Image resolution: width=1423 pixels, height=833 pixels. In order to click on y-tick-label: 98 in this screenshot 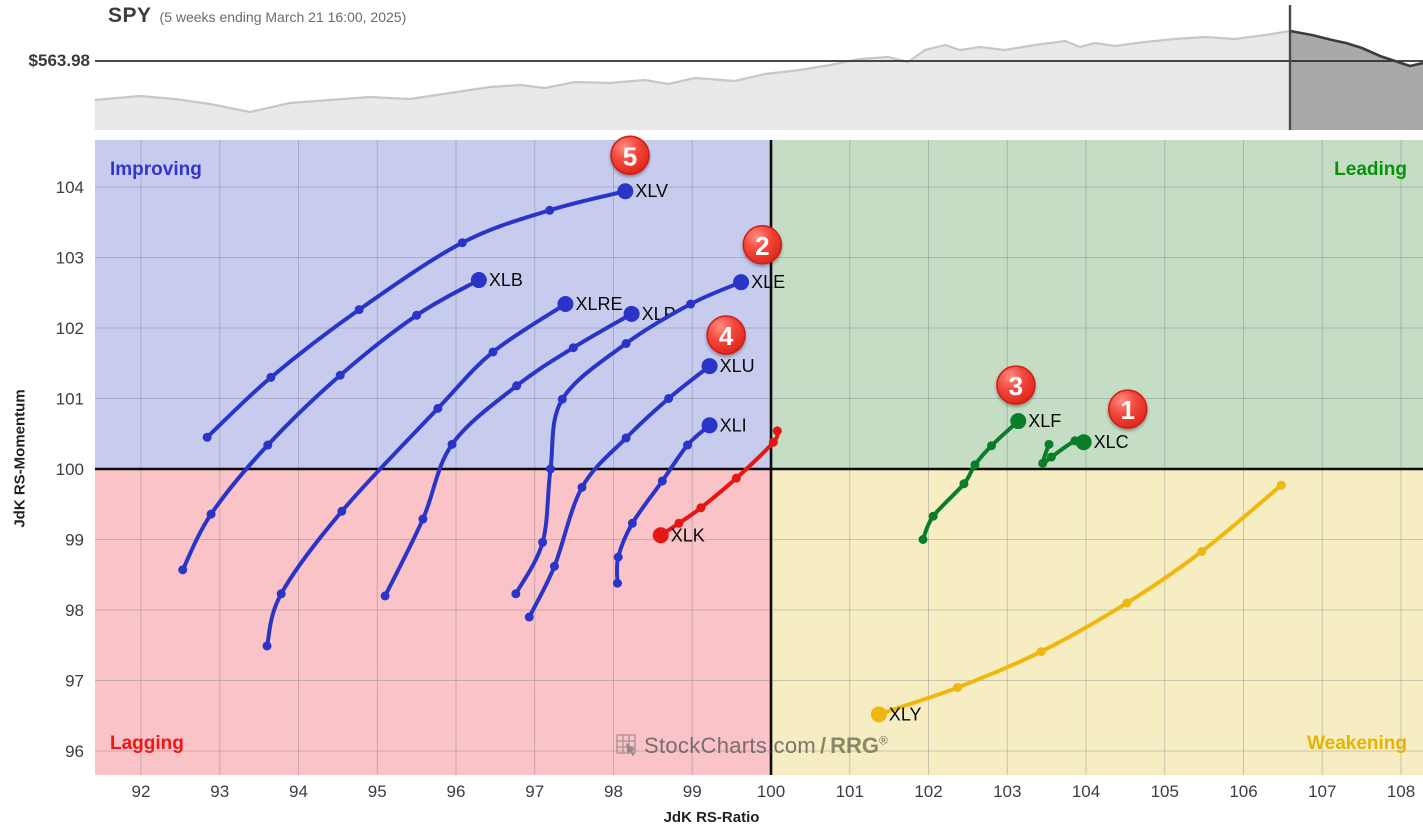, I will do `click(74, 610)`.